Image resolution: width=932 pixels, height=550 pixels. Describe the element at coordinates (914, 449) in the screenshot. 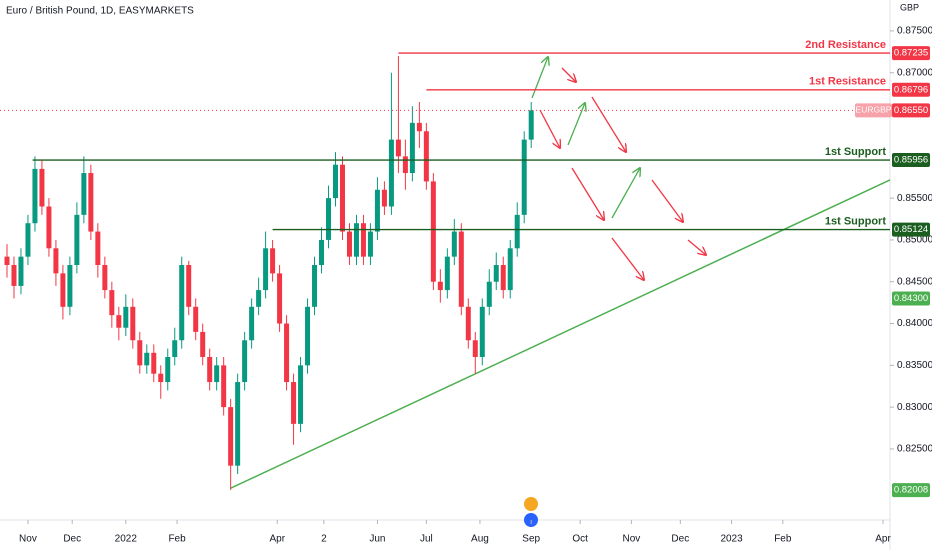

I see `y-tick-label: 0.82500` at that location.